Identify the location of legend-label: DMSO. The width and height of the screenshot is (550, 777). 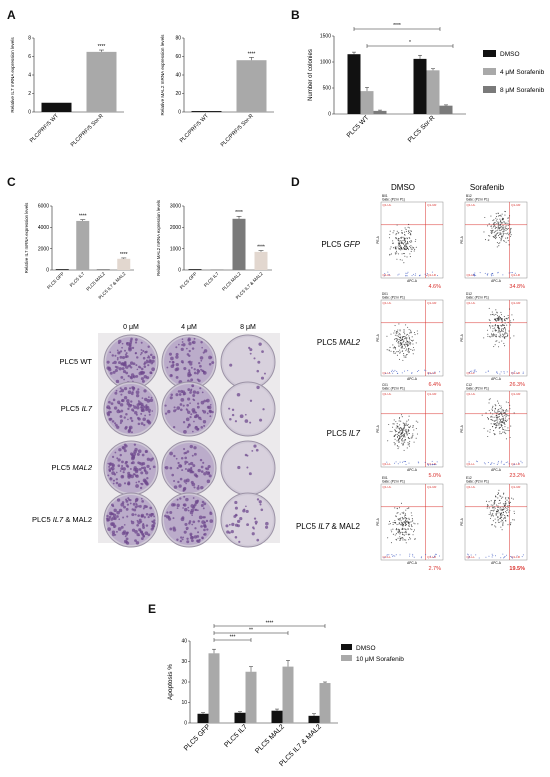
(366, 648).